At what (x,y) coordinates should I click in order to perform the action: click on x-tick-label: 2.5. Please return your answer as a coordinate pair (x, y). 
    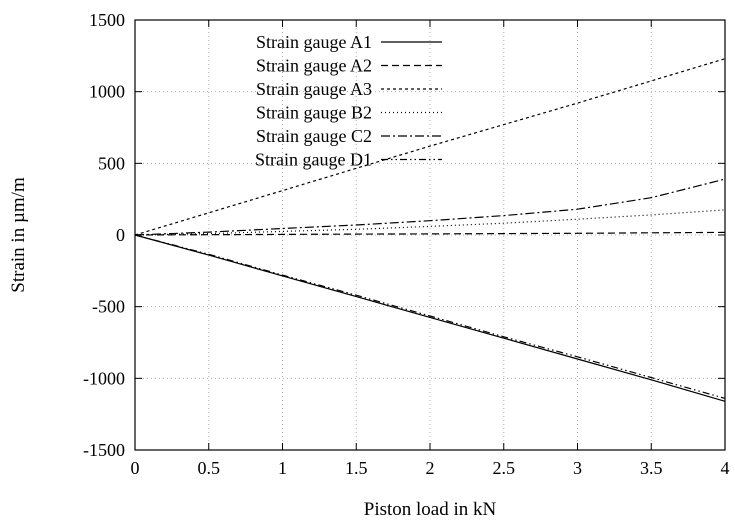
    Looking at the image, I should click on (504, 468).